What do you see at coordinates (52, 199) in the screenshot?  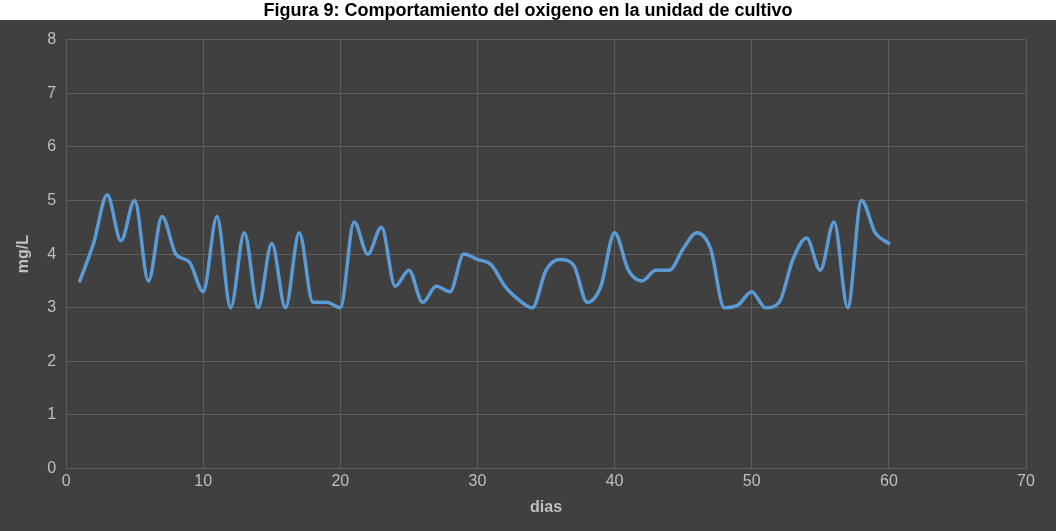 I see `y-tick-label: 5` at bounding box center [52, 199].